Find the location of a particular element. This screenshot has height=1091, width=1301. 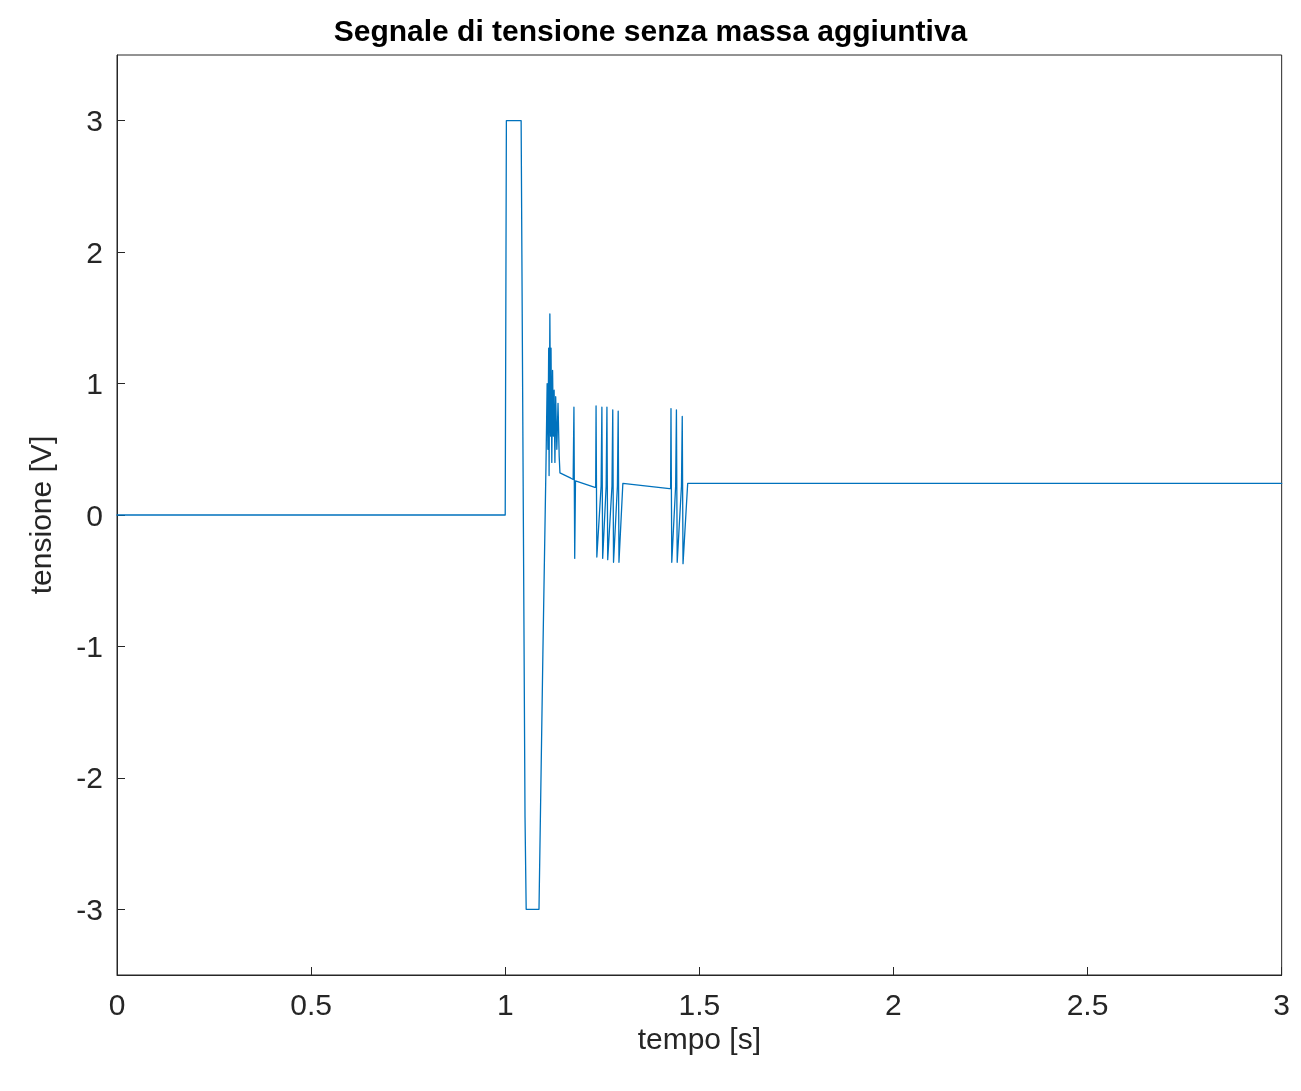

y-tick-label: 3 is located at coordinates (94, 121).